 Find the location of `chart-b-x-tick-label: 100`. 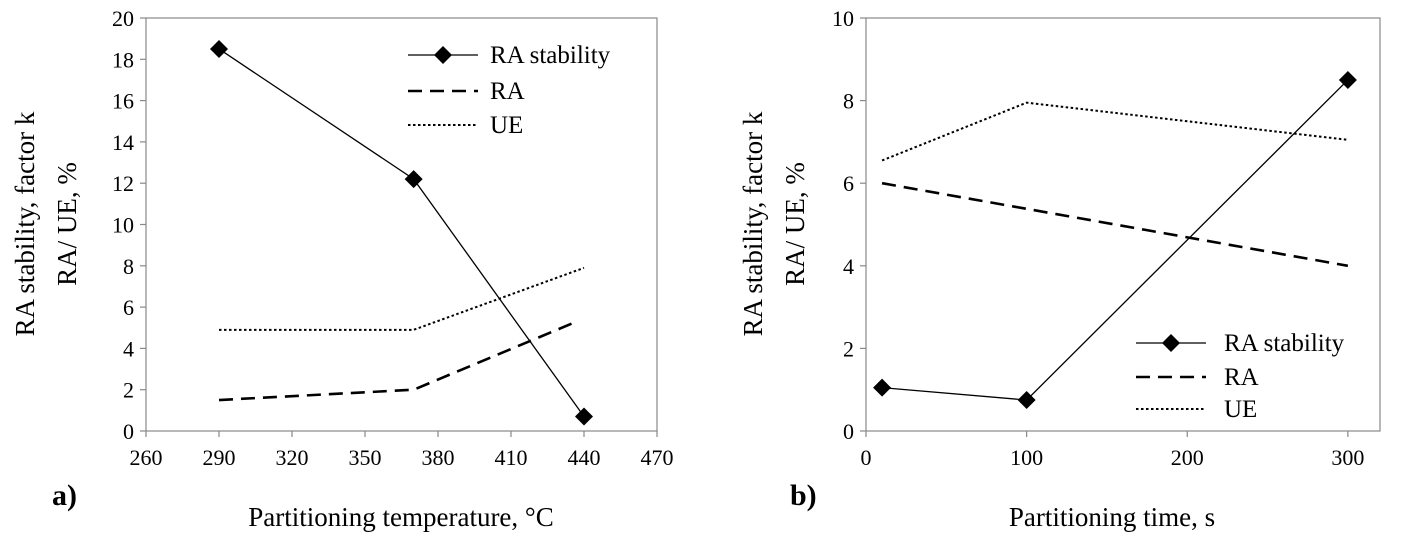

chart-b-x-tick-label: 100 is located at coordinates (1026, 457).